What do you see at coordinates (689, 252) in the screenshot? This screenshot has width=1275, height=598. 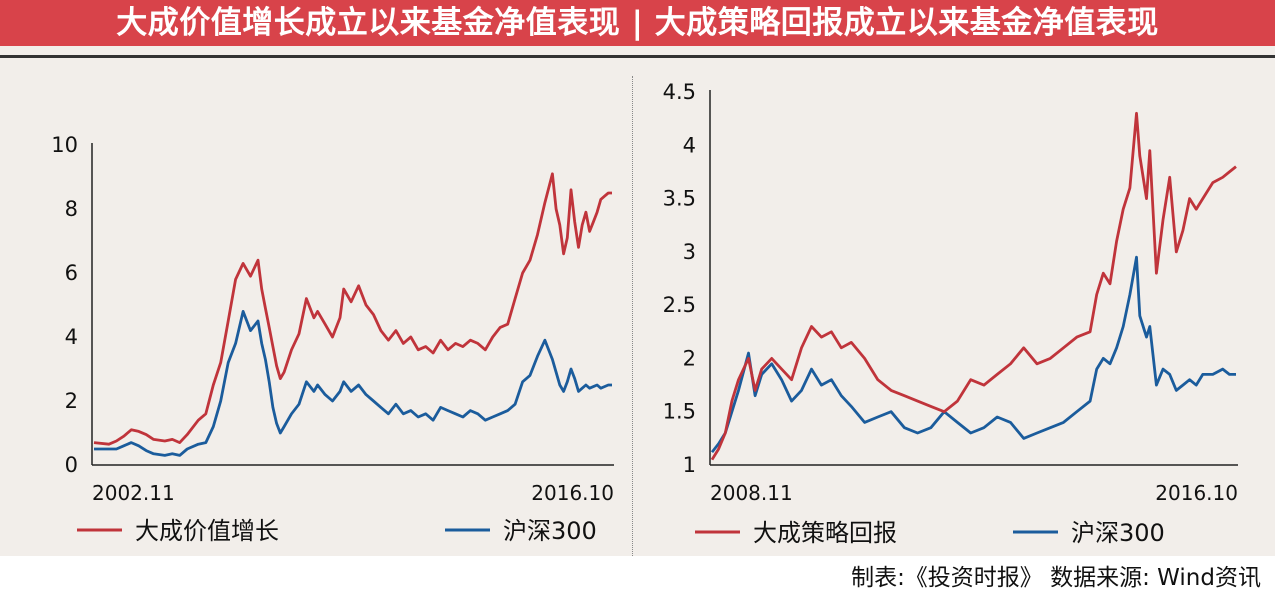 I see `chart2-y-tick-label: 3` at bounding box center [689, 252].